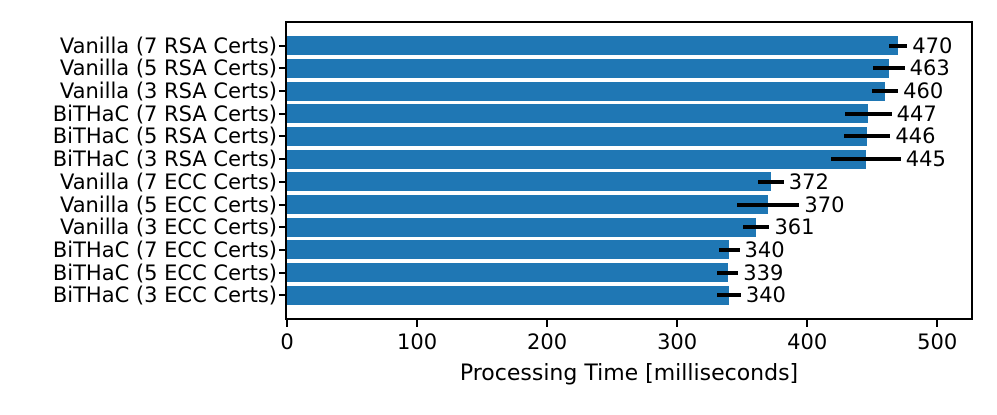  I want to click on y-tick-label: BiTHaC (5 ECC Certs), so click(164, 272).